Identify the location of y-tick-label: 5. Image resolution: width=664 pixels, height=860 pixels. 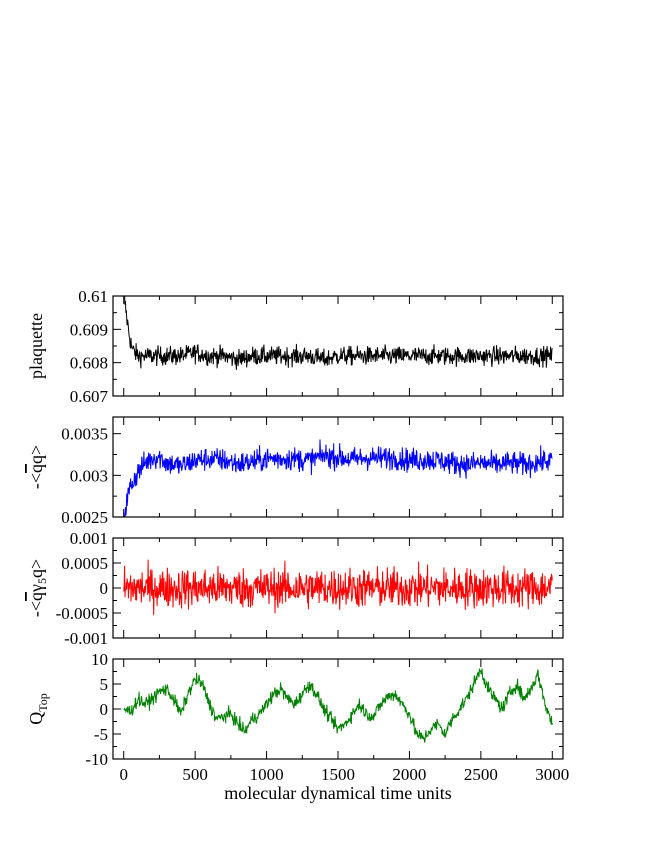
(104, 684).